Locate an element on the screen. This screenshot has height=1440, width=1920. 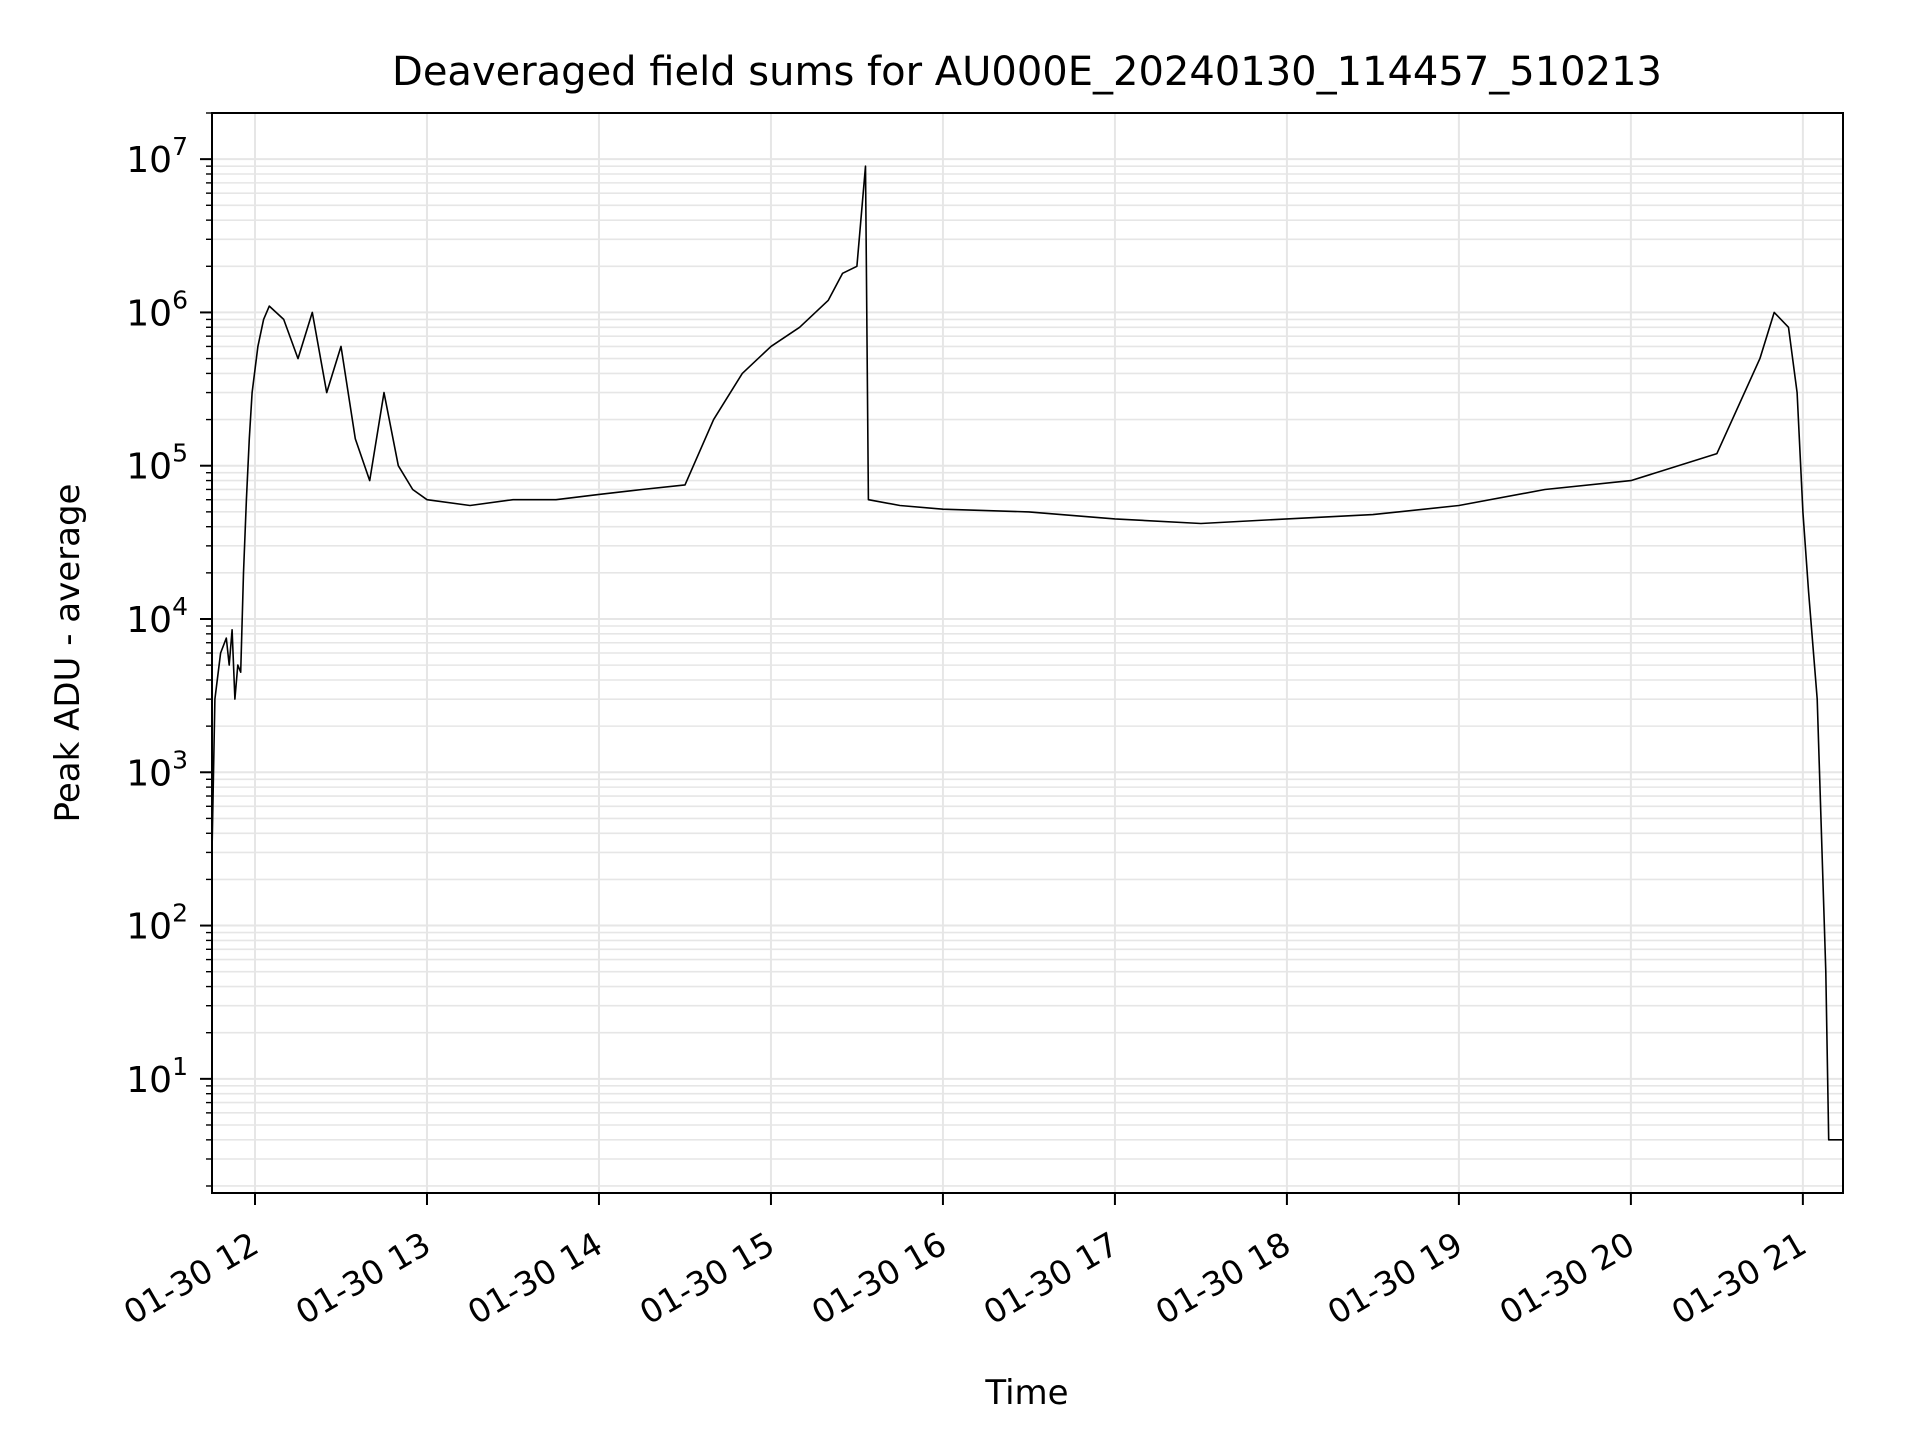
y-tick-label: 10⁶ is located at coordinates (157, 309).